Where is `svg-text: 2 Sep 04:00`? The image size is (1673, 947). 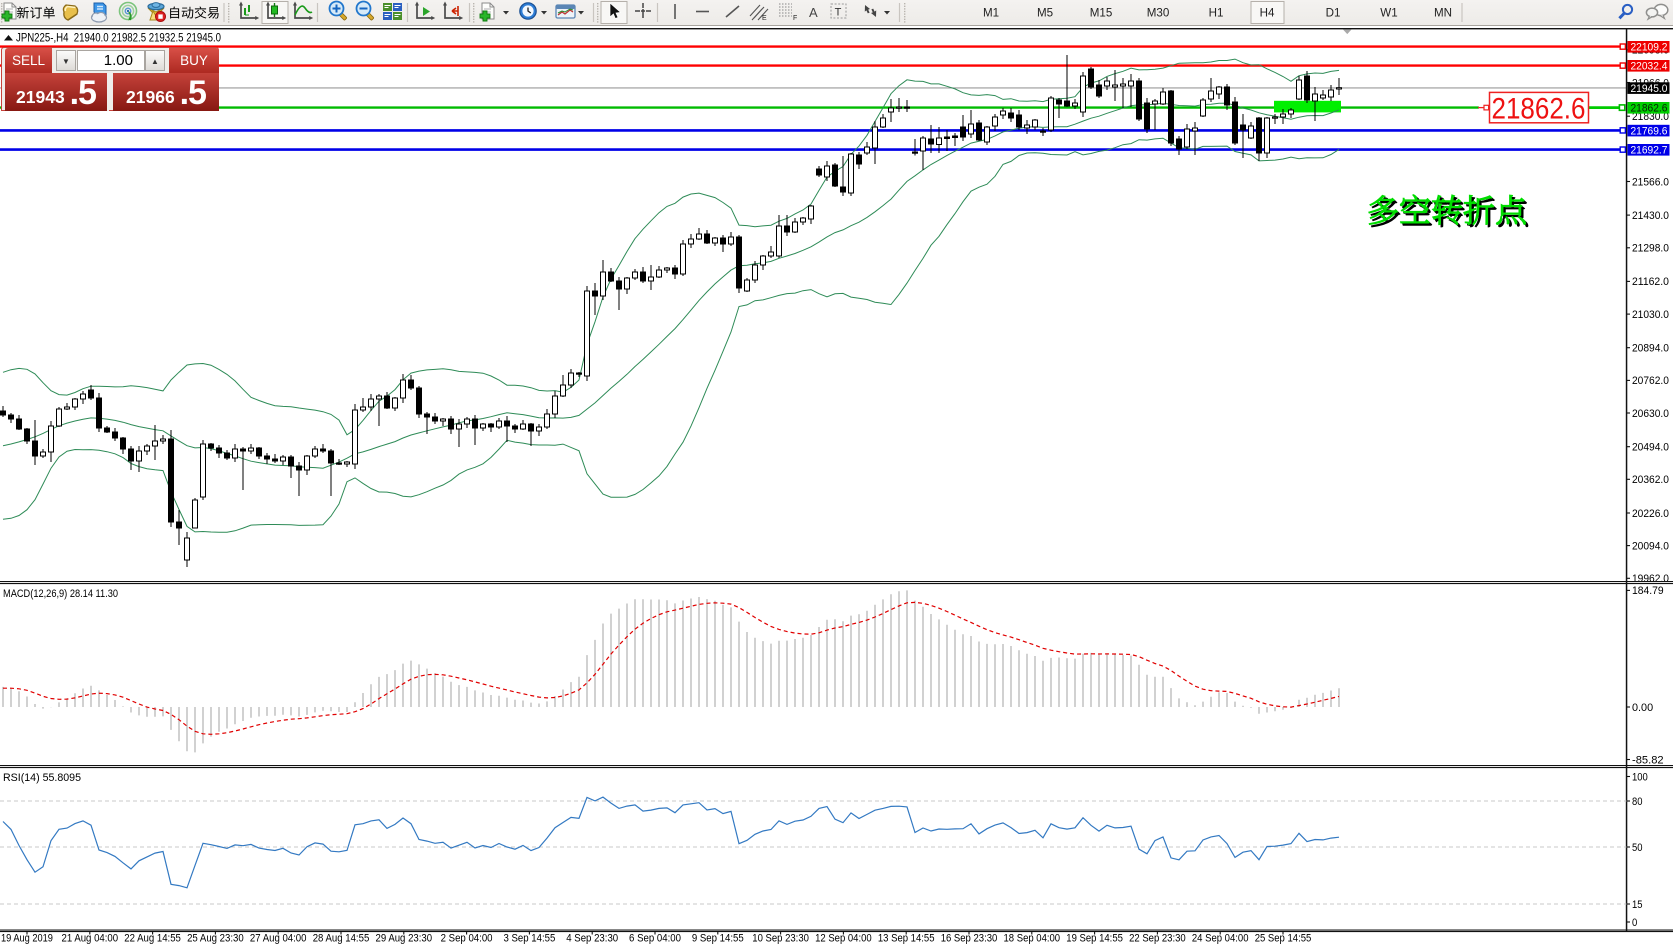
svg-text: 2 Sep 04:00 is located at coordinates (467, 939).